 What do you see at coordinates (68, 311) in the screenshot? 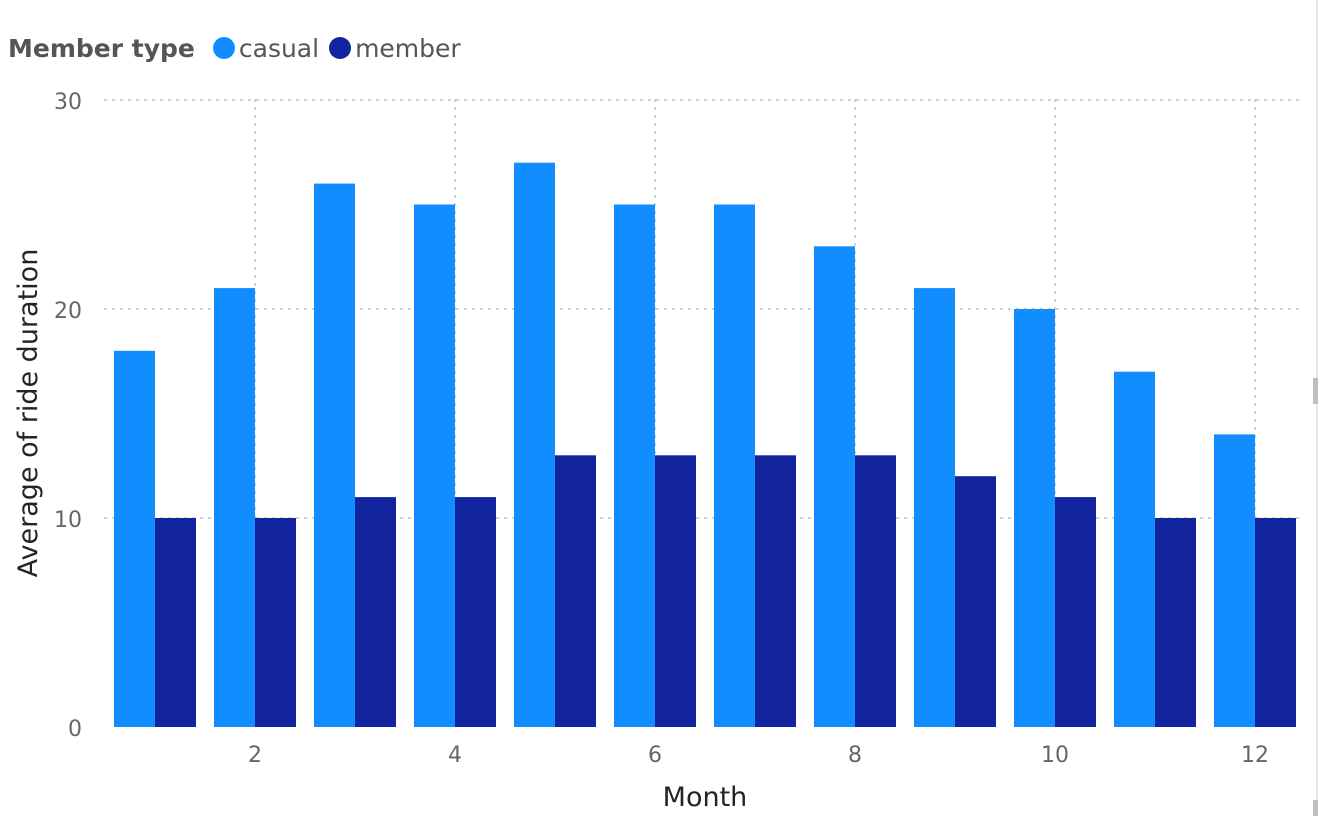
I see `y-tick-label: 20` at bounding box center [68, 311].